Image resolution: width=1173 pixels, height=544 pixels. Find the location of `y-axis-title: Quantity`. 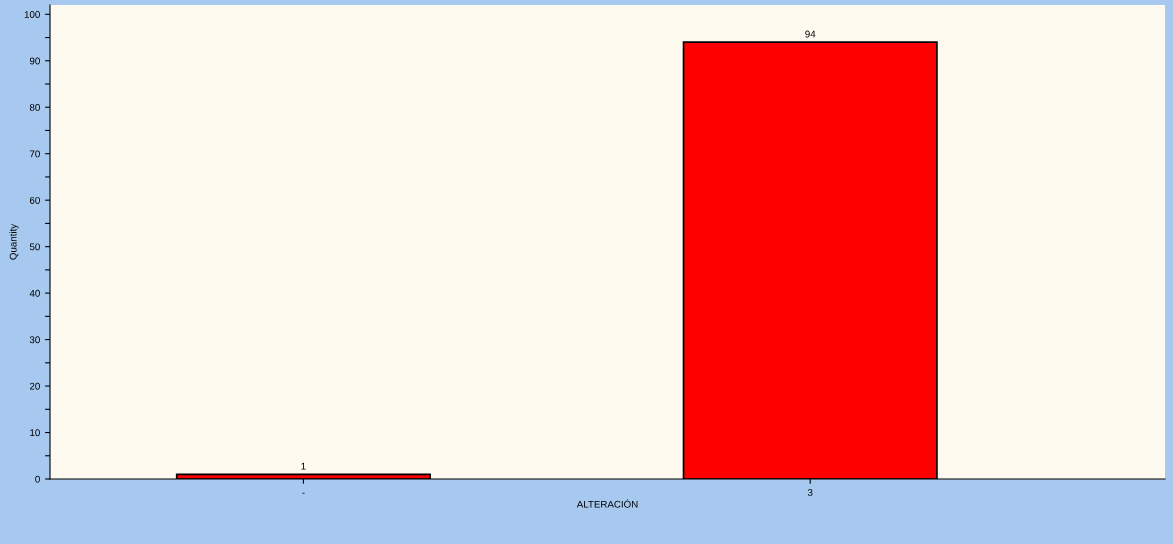

y-axis-title: Quantity is located at coordinates (14, 241).